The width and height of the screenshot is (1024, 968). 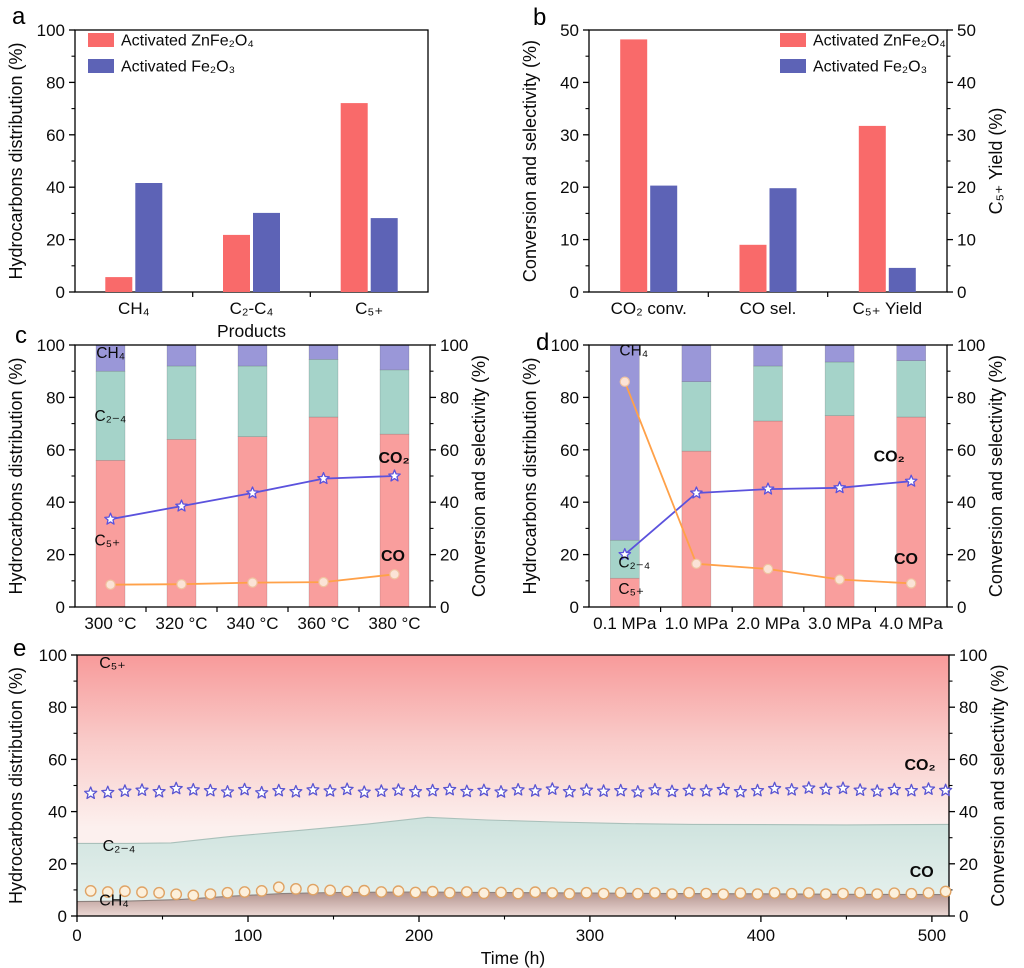 What do you see at coordinates (543, 342) in the screenshot?
I see `panel-label-d: d` at bounding box center [543, 342].